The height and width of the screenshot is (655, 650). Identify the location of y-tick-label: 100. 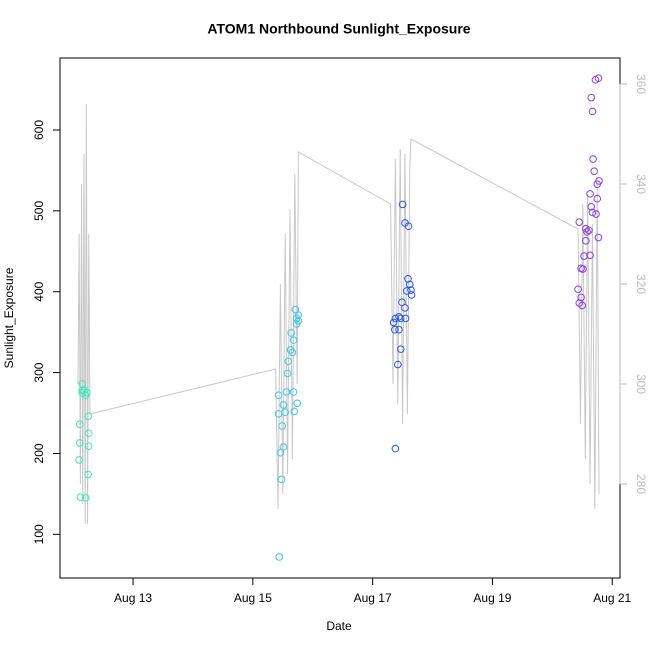
(39, 534).